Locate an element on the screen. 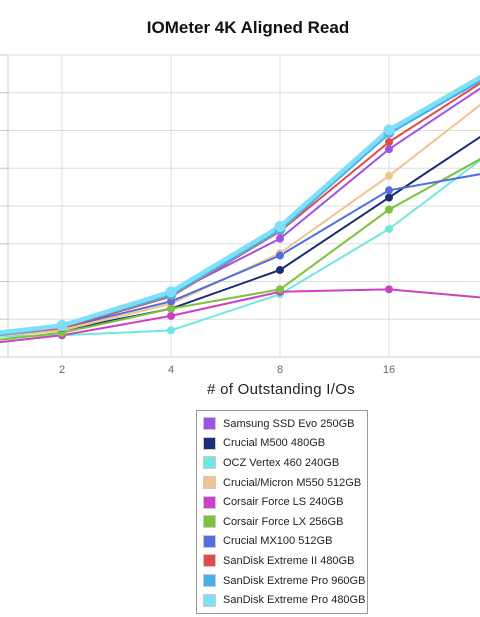 The width and height of the screenshot is (480, 617). legend-item: Corsair Force LX 256GB is located at coordinates (282, 522).